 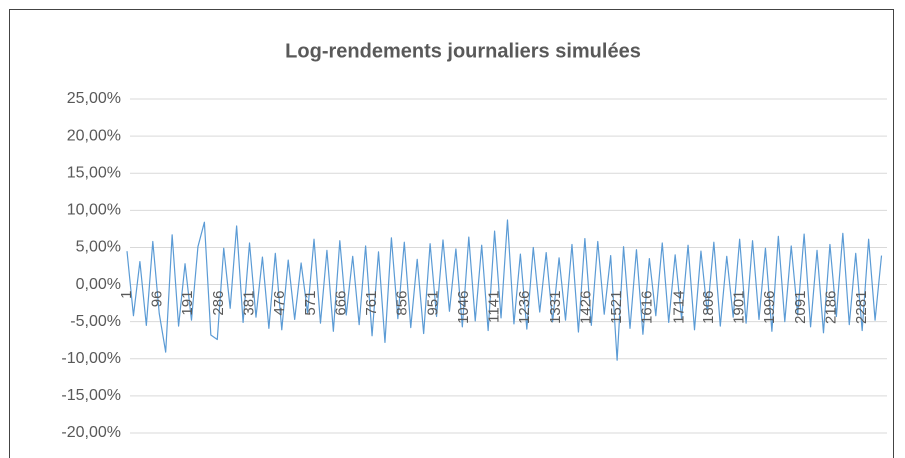 I want to click on x-tick-label: 381, so click(x=248, y=303).